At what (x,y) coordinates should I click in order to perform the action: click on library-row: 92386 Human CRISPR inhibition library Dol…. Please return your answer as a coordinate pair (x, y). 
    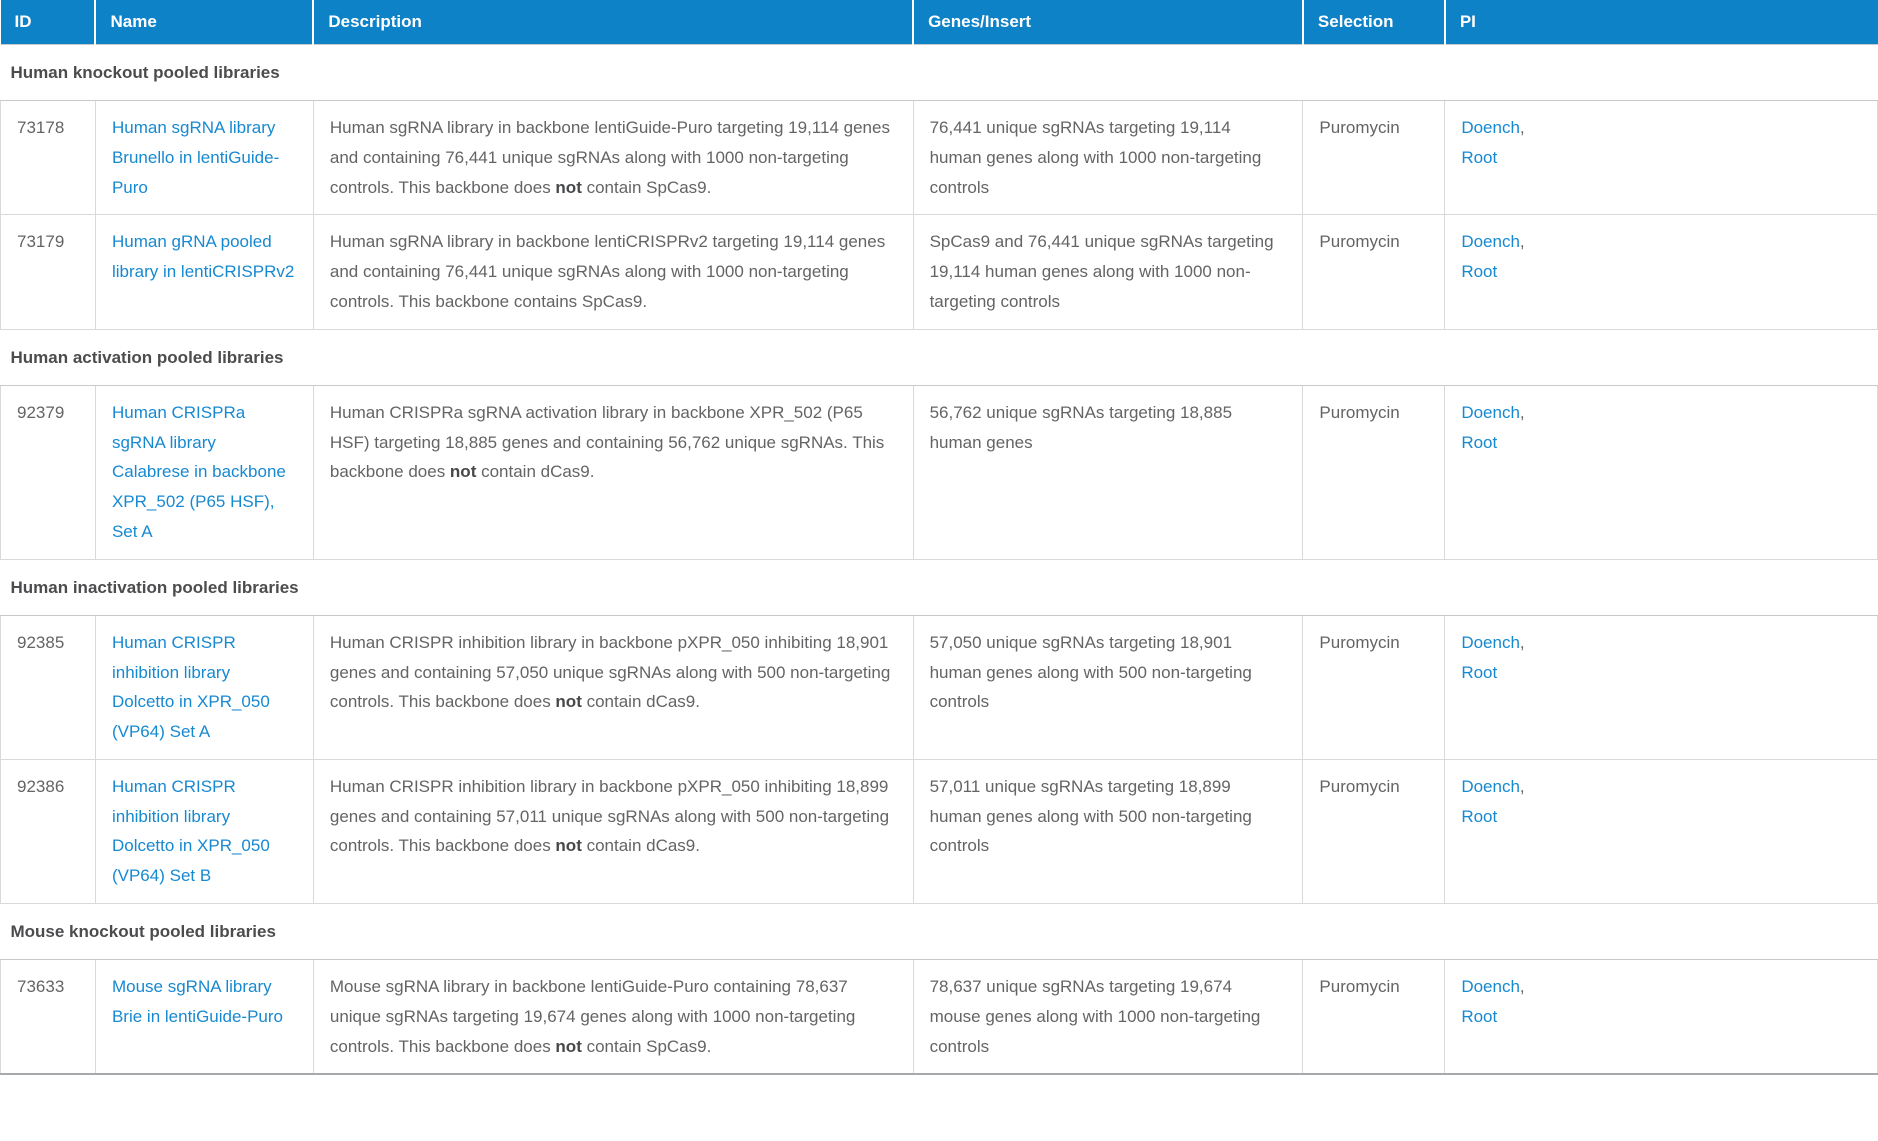
    Looking at the image, I should click on (939, 831).